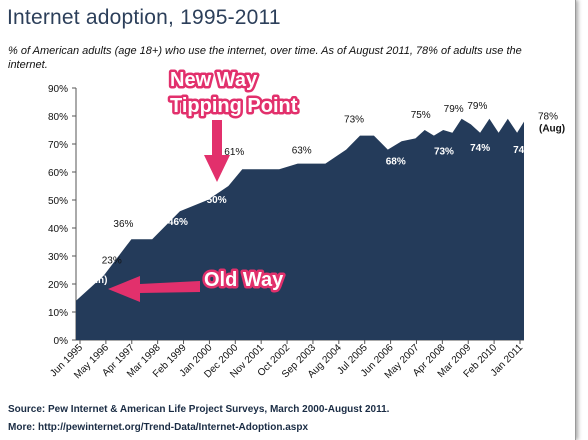 This screenshot has height=440, width=588. What do you see at coordinates (95, 280) in the screenshot?
I see `data-label-sub: (Jun)` at bounding box center [95, 280].